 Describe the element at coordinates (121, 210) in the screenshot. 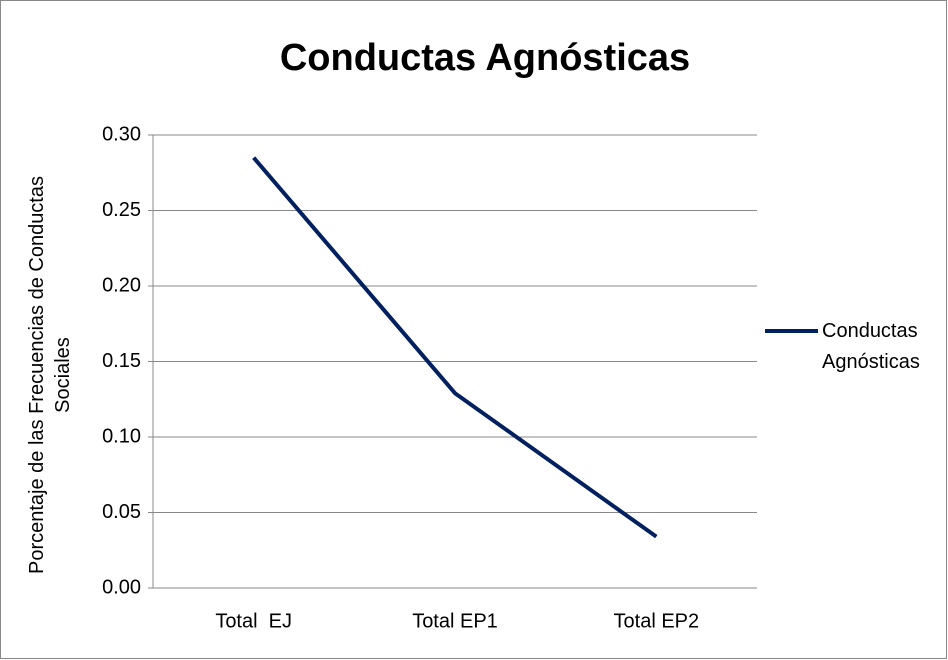

I see `y-tick-label: 0.25` at that location.